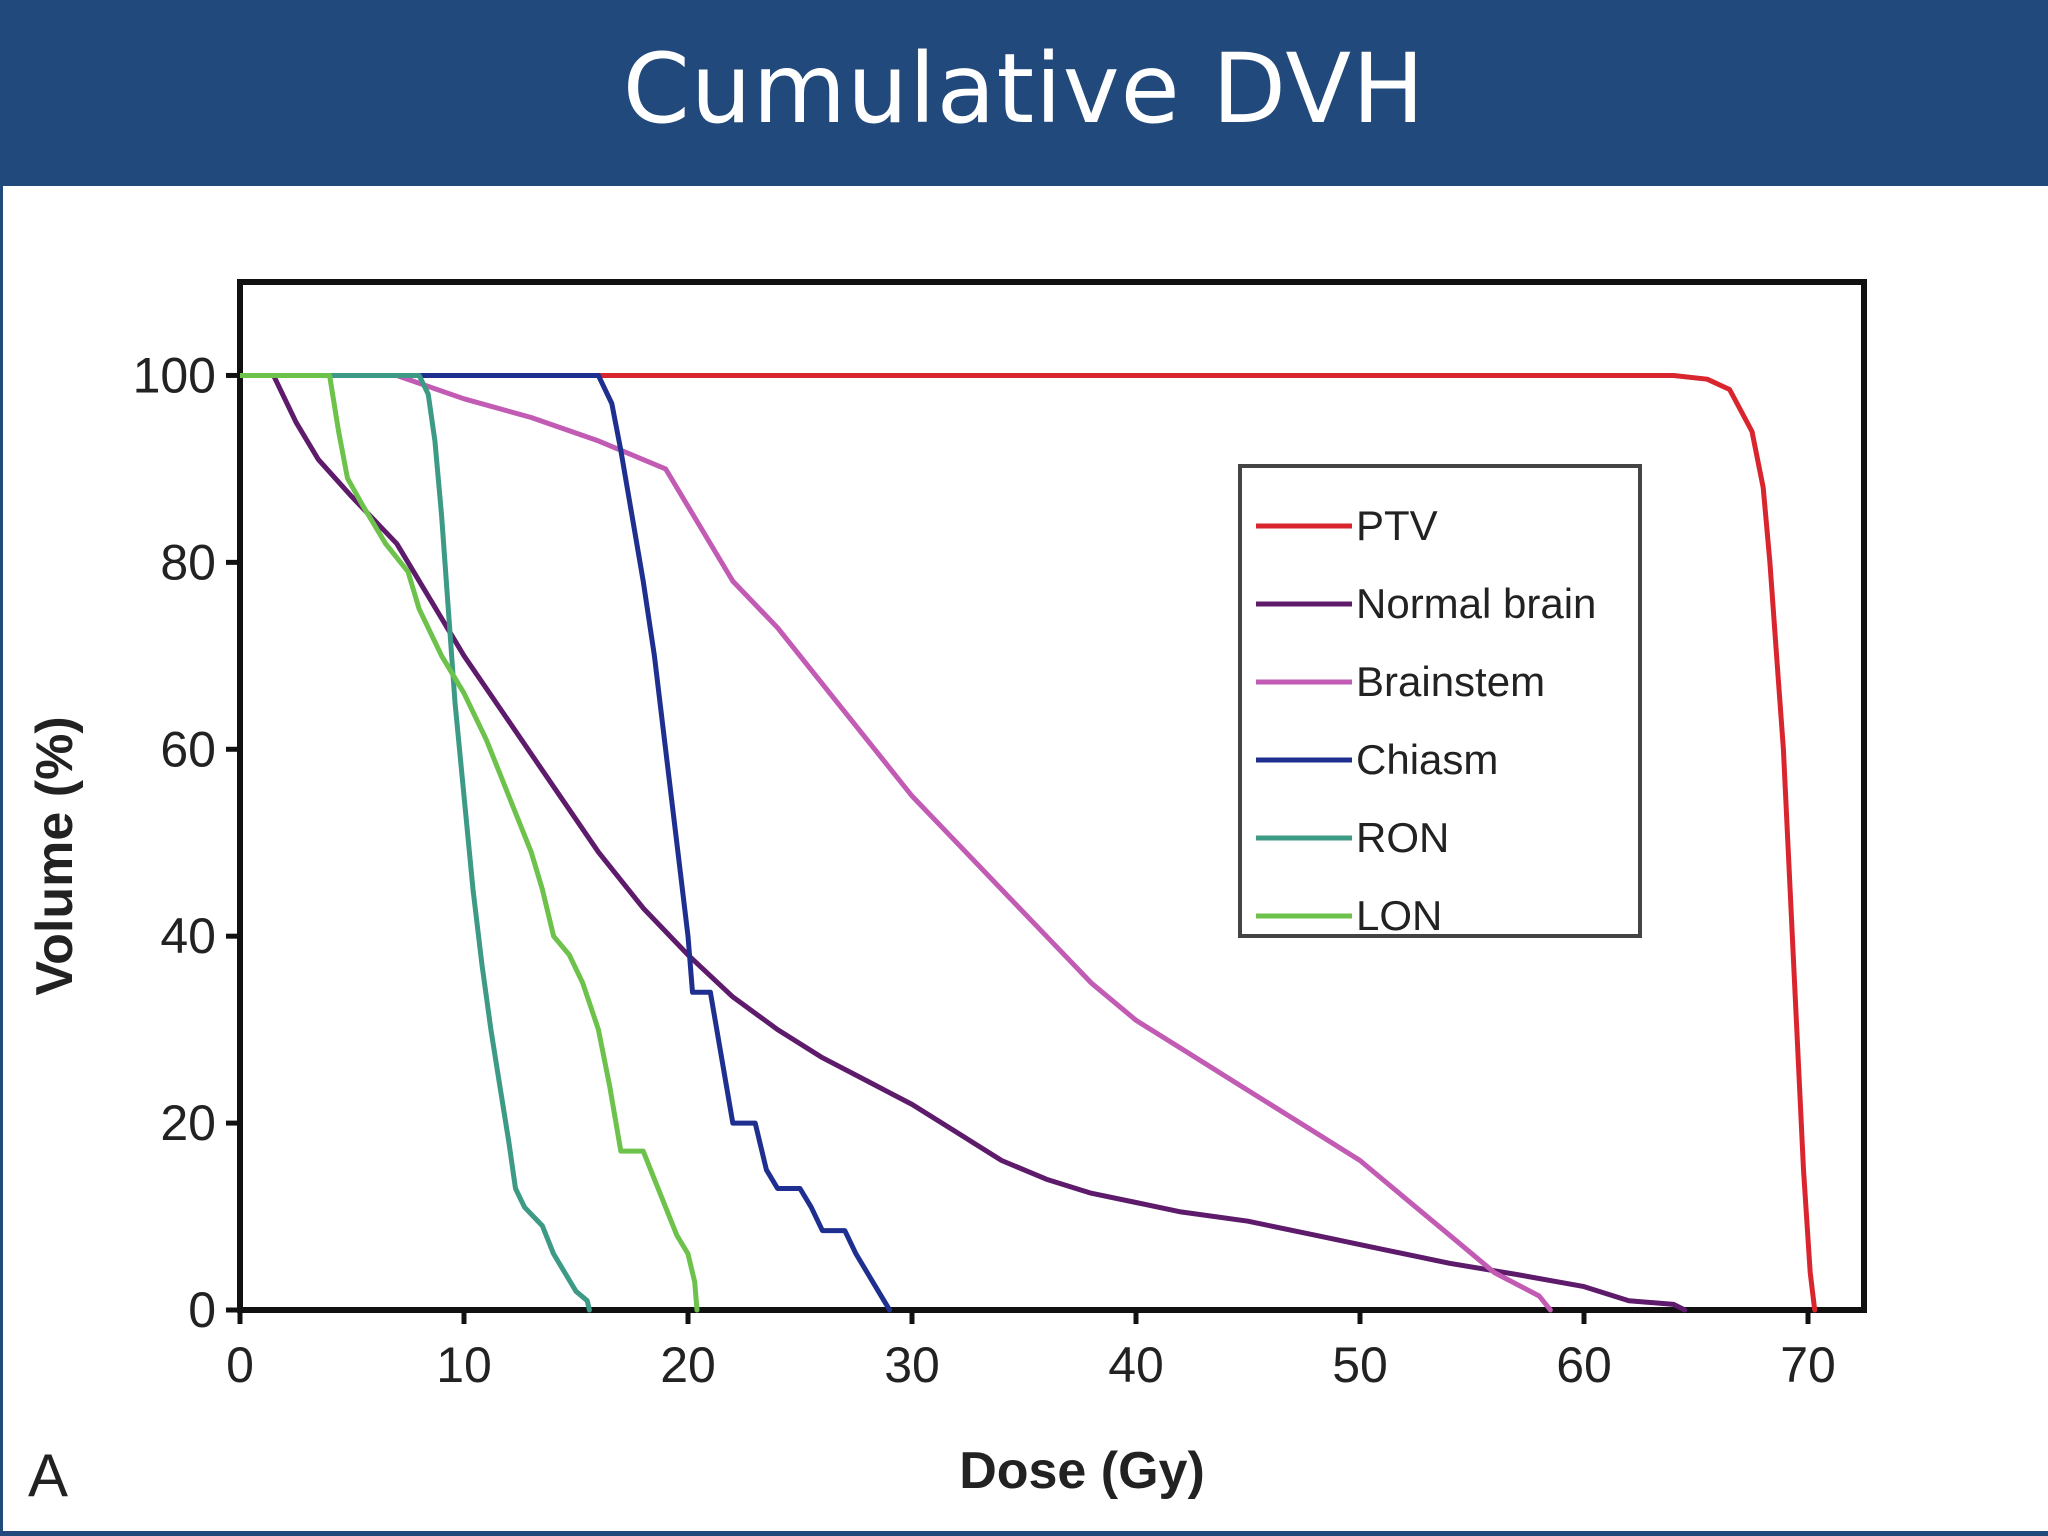 This screenshot has height=1536, width=2048. Describe the element at coordinates (1402, 837) in the screenshot. I see `legend-label-ron: RON` at that location.